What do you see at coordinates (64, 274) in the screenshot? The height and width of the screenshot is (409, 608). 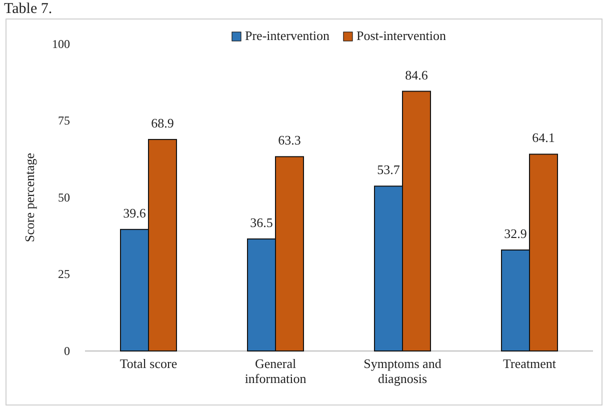 I see `y-tick-label: 25` at bounding box center [64, 274].